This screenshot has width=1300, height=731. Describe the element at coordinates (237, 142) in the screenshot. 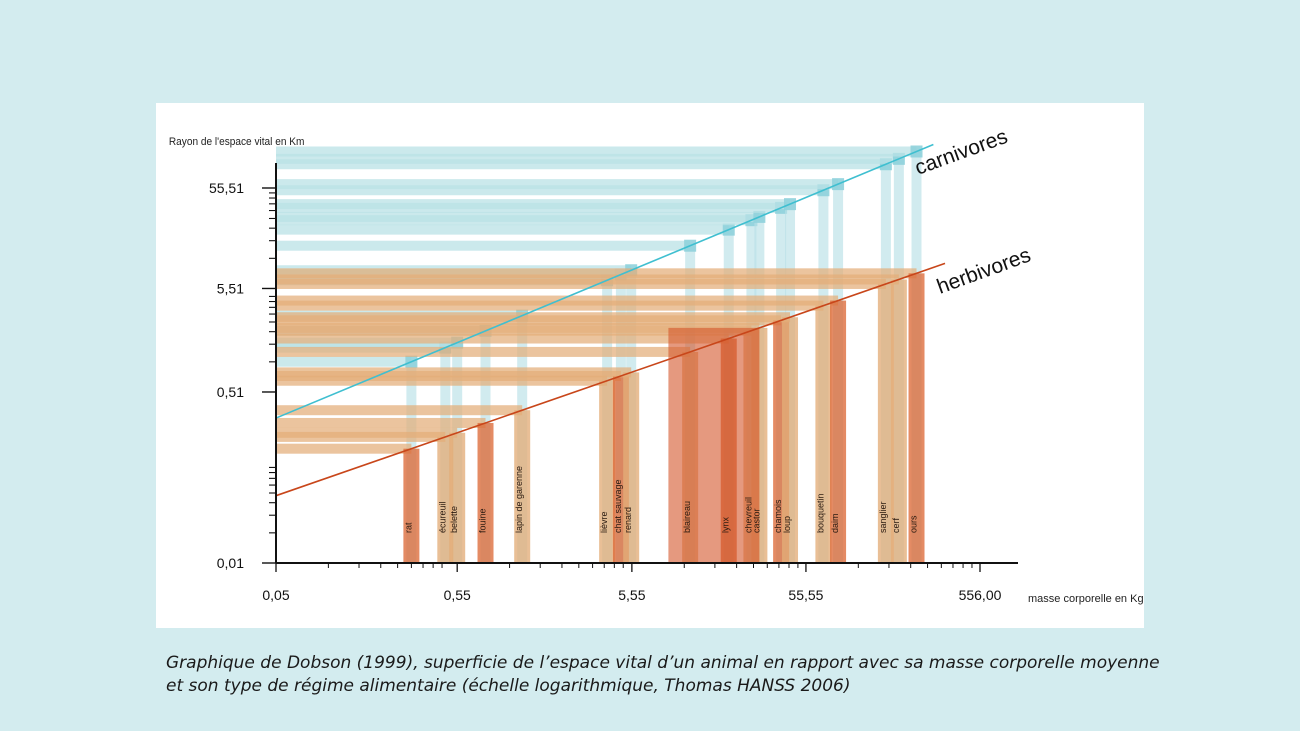

I see `y-axis-label: Rayon de l'espace vital en Km` at that location.